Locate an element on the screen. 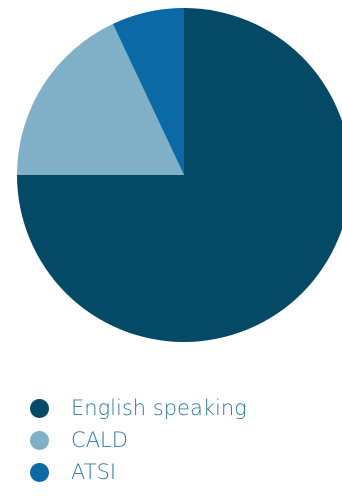  legend-swatch-english-speaking is located at coordinates (39, 408).